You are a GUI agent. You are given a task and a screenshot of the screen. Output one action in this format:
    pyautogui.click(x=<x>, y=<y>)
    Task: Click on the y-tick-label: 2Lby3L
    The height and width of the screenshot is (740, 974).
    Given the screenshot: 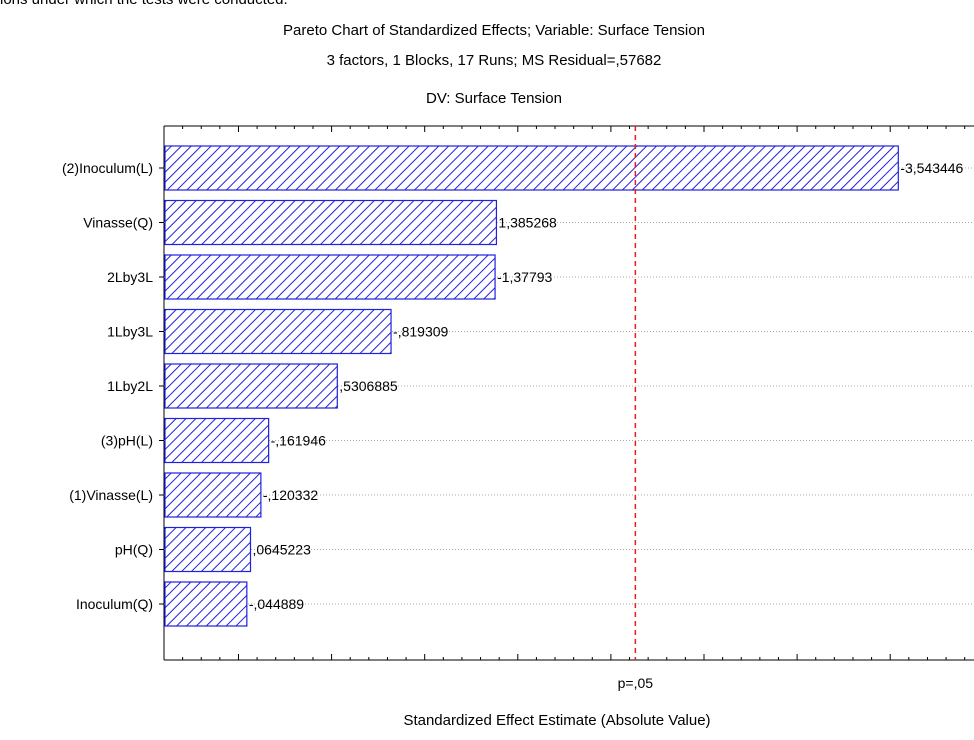 What is the action you would take?
    pyautogui.click(x=130, y=277)
    